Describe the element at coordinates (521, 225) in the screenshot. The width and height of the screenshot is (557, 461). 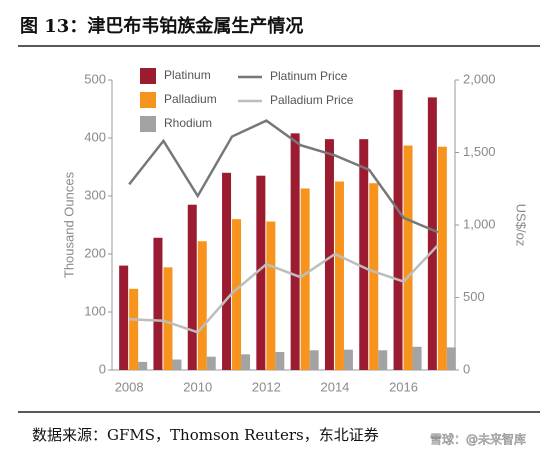
I see `y2-axis-label: US$/oz` at that location.